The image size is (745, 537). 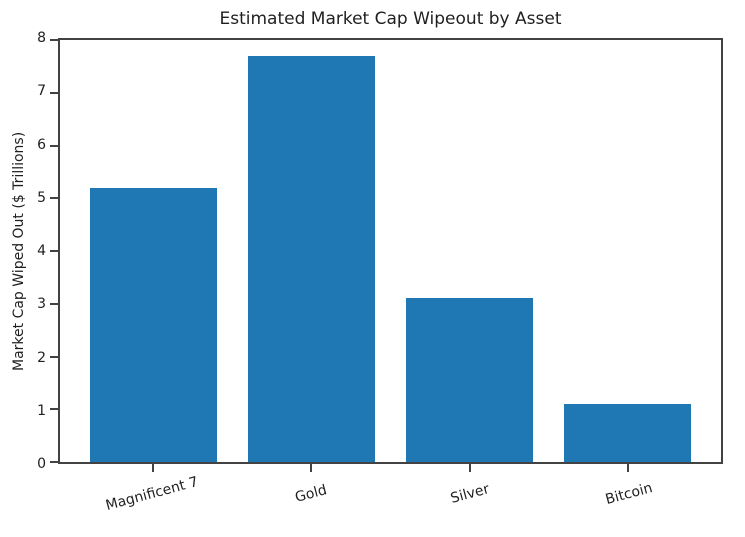 What do you see at coordinates (41, 357) in the screenshot?
I see `y-tick-label: 2` at bounding box center [41, 357].